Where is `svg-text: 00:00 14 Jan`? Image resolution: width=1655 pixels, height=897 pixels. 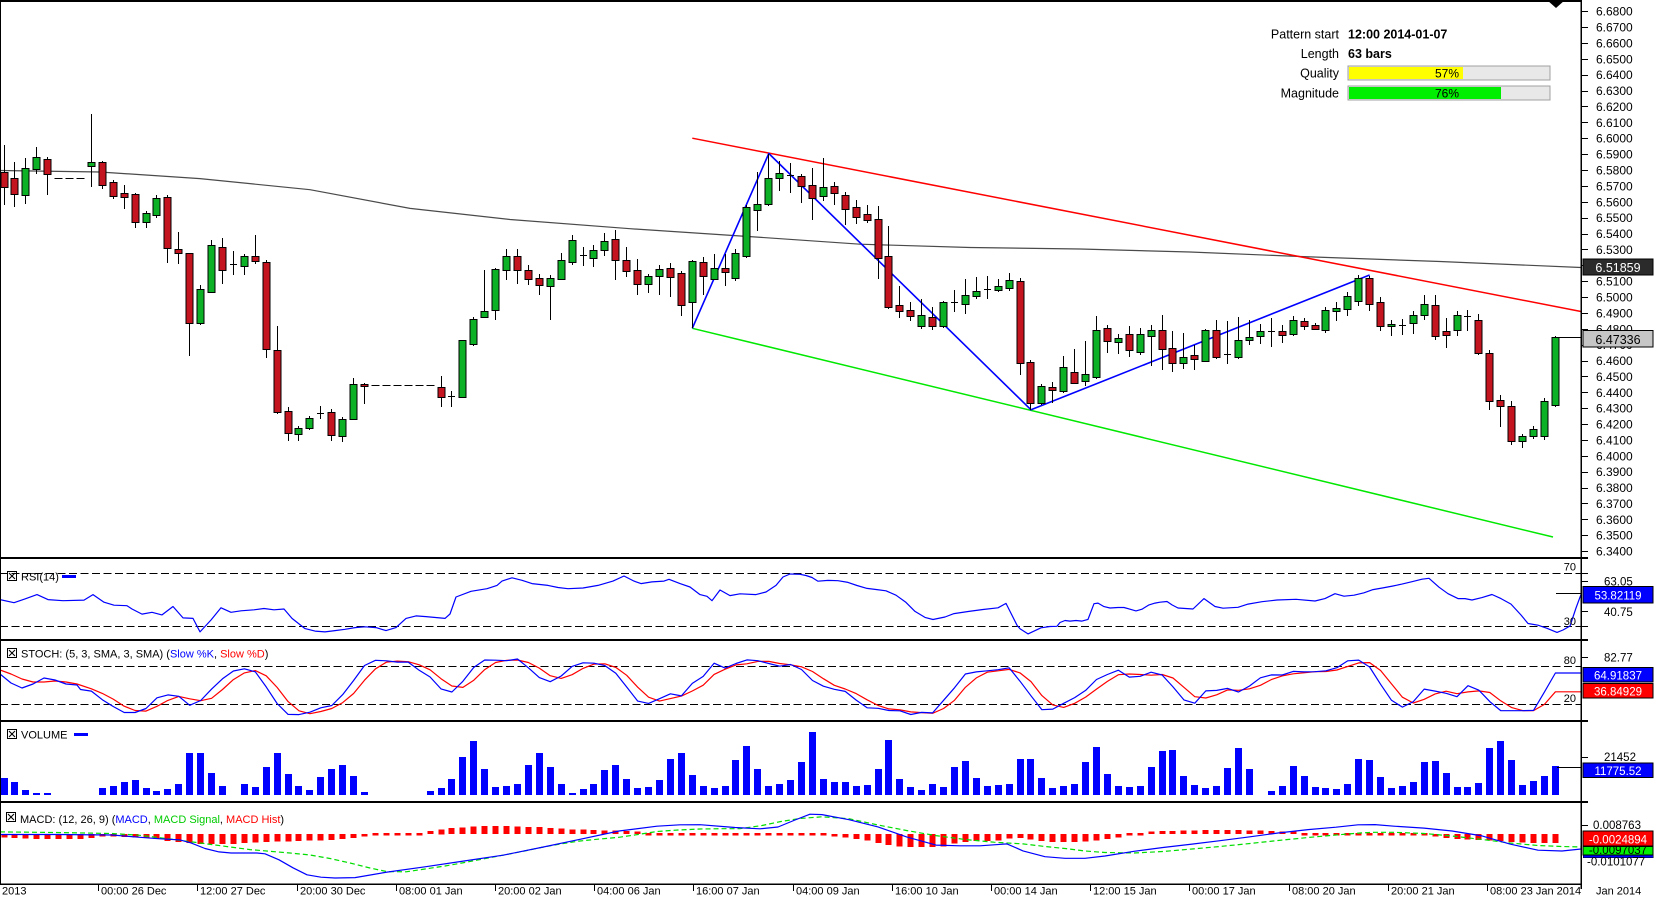 svg-text: 00:00 14 Jan is located at coordinates (1026, 891).